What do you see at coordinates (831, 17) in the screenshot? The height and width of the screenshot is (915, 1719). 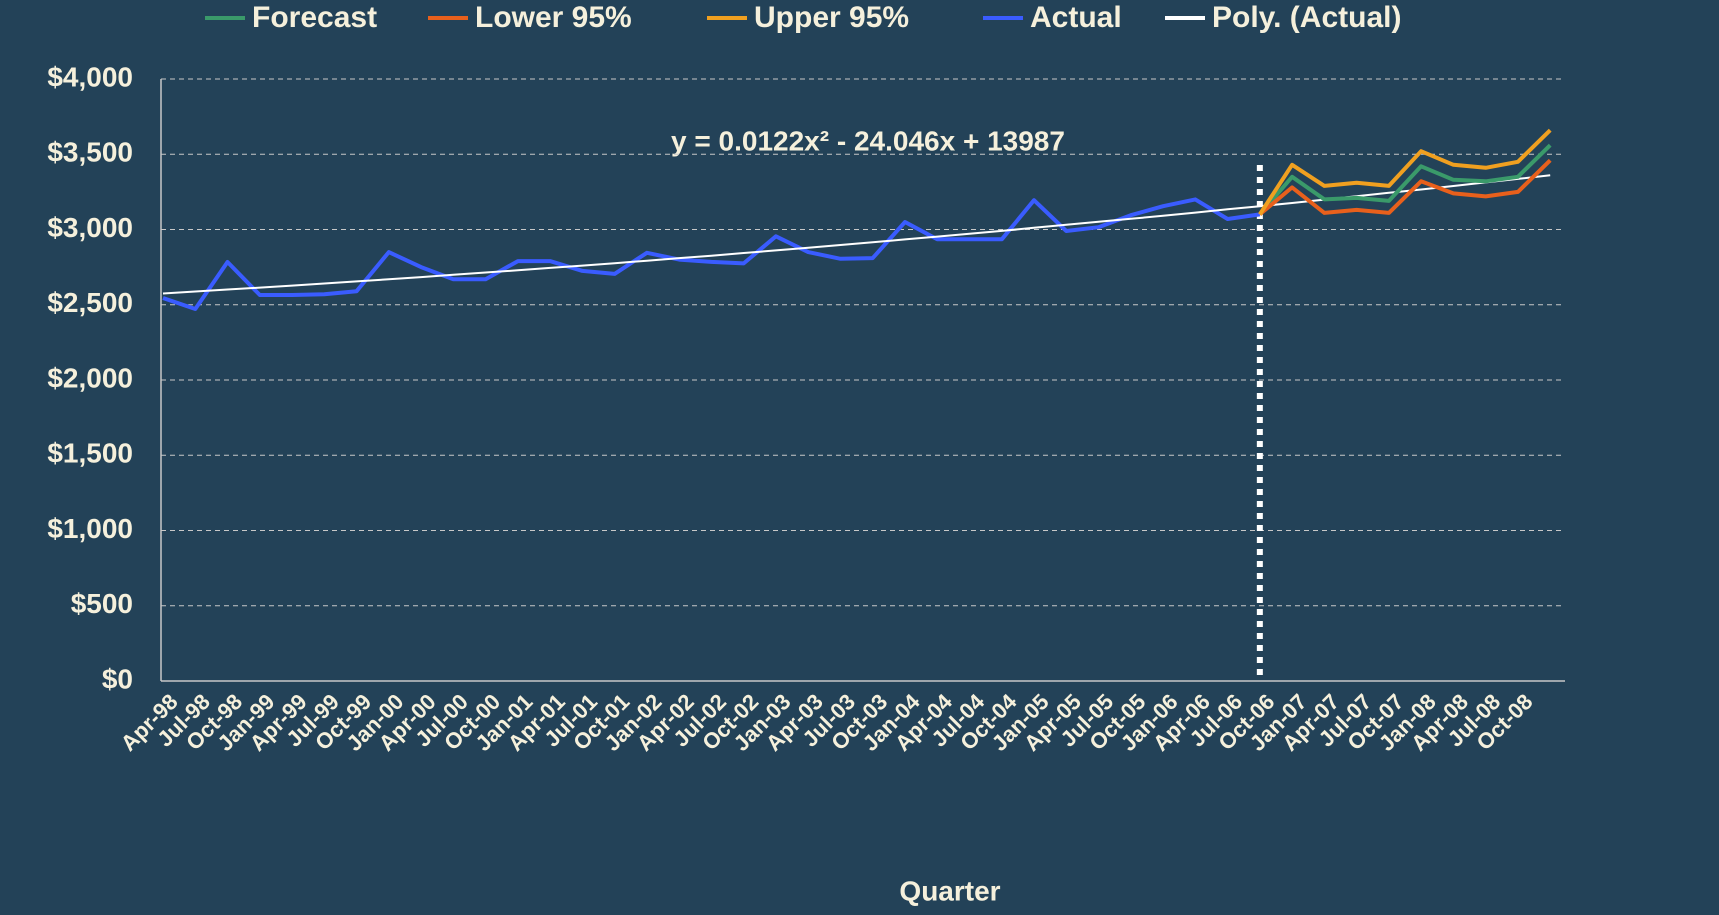 I see `legend-label: Upper 95%` at bounding box center [831, 17].